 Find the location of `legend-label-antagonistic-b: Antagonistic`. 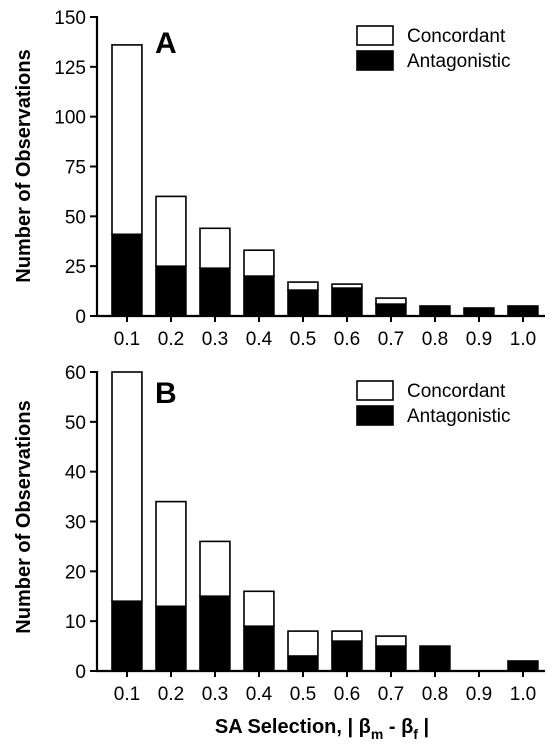

legend-label-antagonistic-b: Antagonistic is located at coordinates (459, 416).